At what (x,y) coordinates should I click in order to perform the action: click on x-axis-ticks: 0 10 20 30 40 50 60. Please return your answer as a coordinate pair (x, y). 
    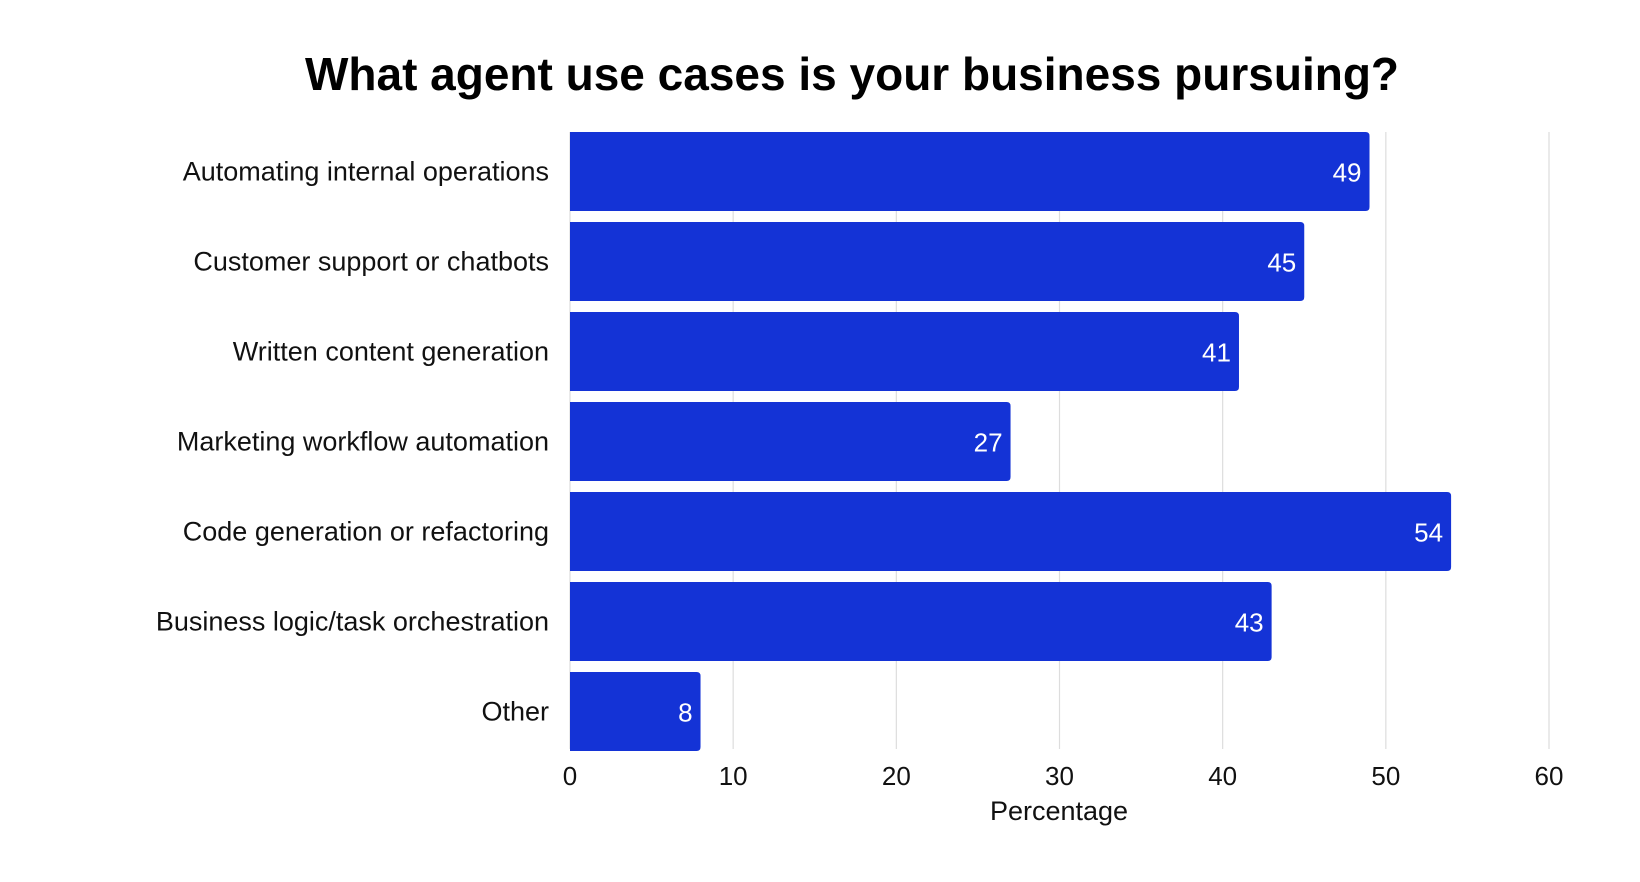
    Looking at the image, I should click on (1063, 776).